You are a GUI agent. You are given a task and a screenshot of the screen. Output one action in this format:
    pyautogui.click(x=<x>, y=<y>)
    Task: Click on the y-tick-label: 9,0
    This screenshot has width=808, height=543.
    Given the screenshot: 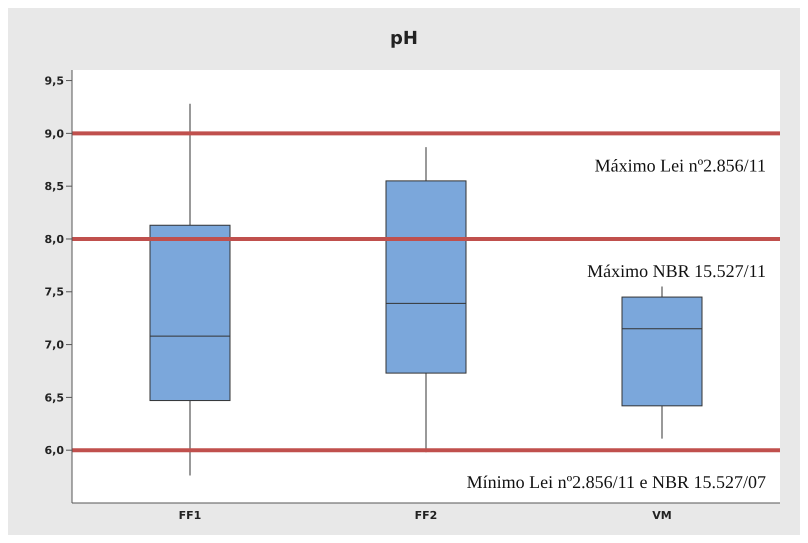 What is the action you would take?
    pyautogui.click(x=54, y=133)
    